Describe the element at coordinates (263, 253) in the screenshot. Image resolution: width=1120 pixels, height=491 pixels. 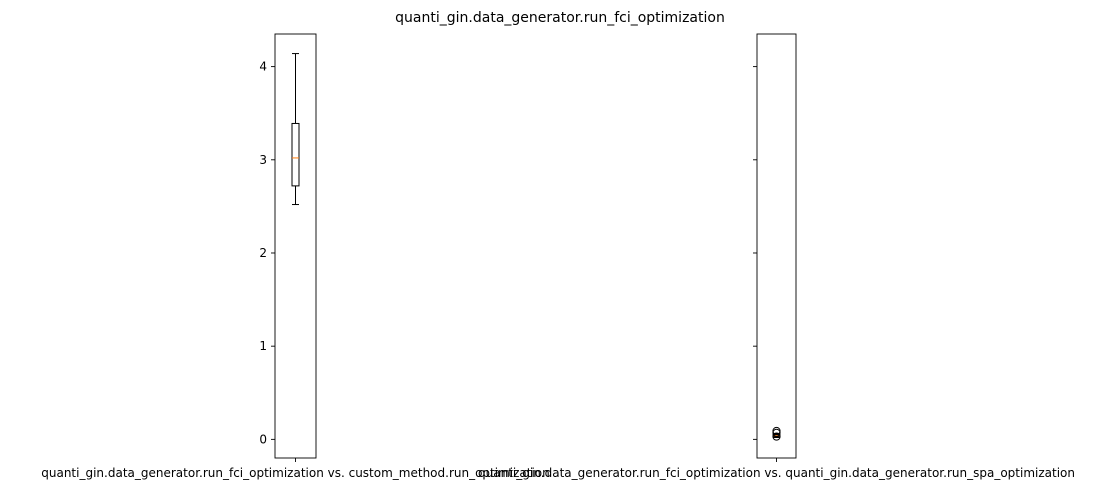
I see `y-tick-label: 2` at that location.